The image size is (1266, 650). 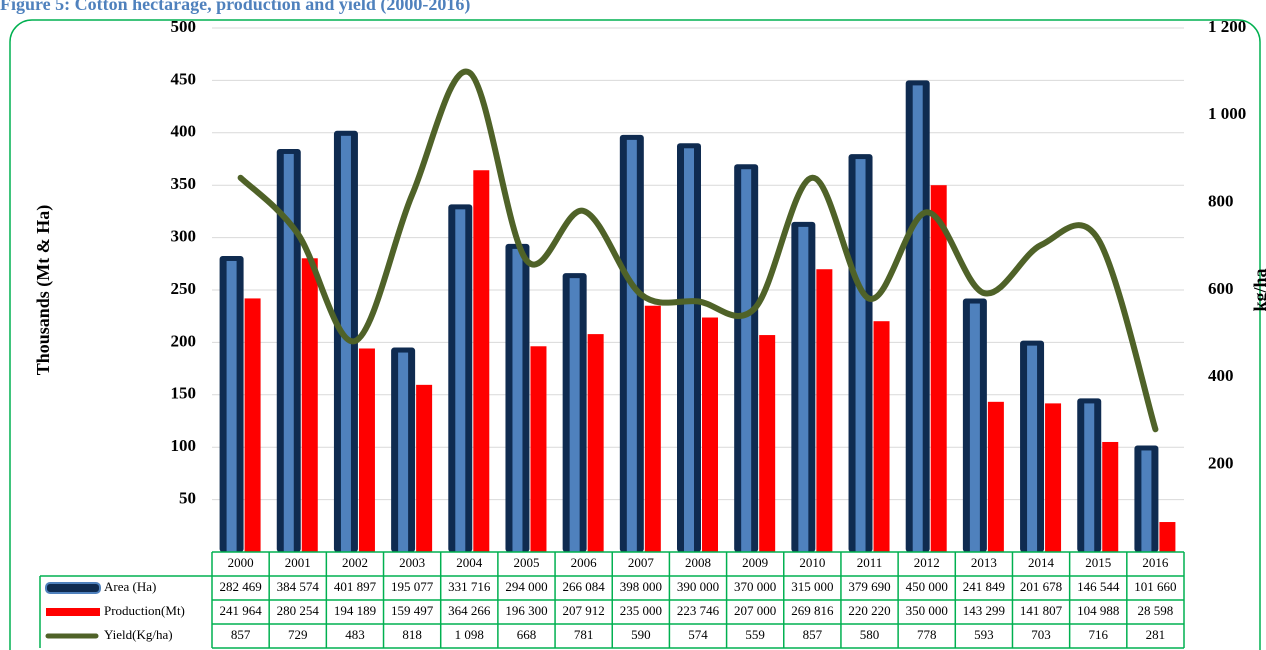 I want to click on y-axis-label: Thousands (Mt & Ha), so click(x=43, y=290).